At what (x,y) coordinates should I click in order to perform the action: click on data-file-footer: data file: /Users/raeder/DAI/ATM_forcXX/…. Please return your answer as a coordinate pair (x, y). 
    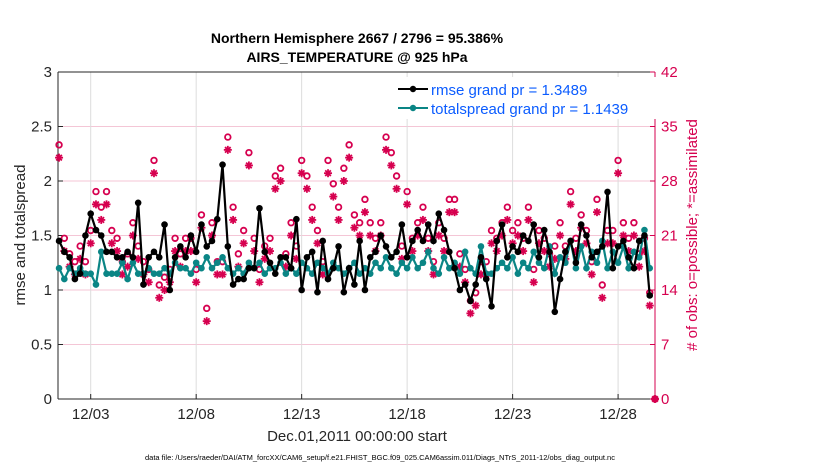
    Looking at the image, I should click on (380, 457).